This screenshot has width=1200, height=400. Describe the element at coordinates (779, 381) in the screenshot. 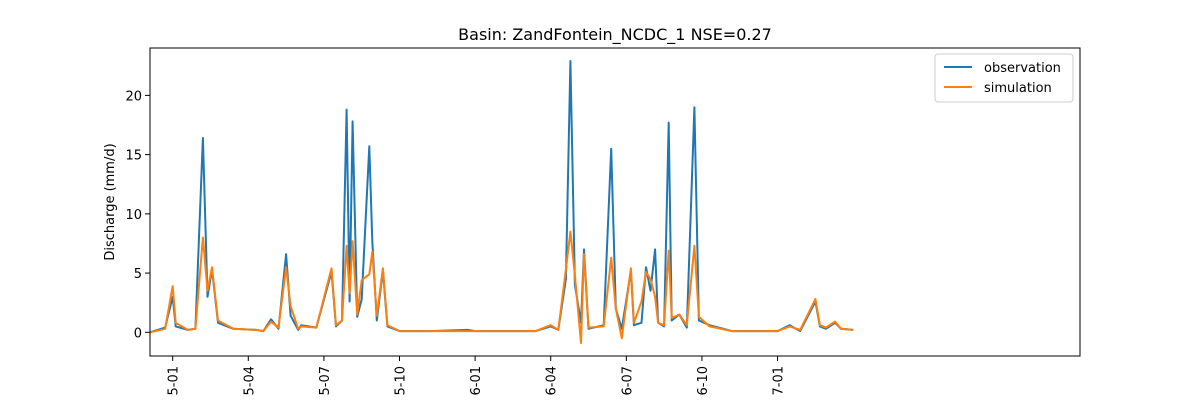

I see `x-tick-label: 7-01` at that location.